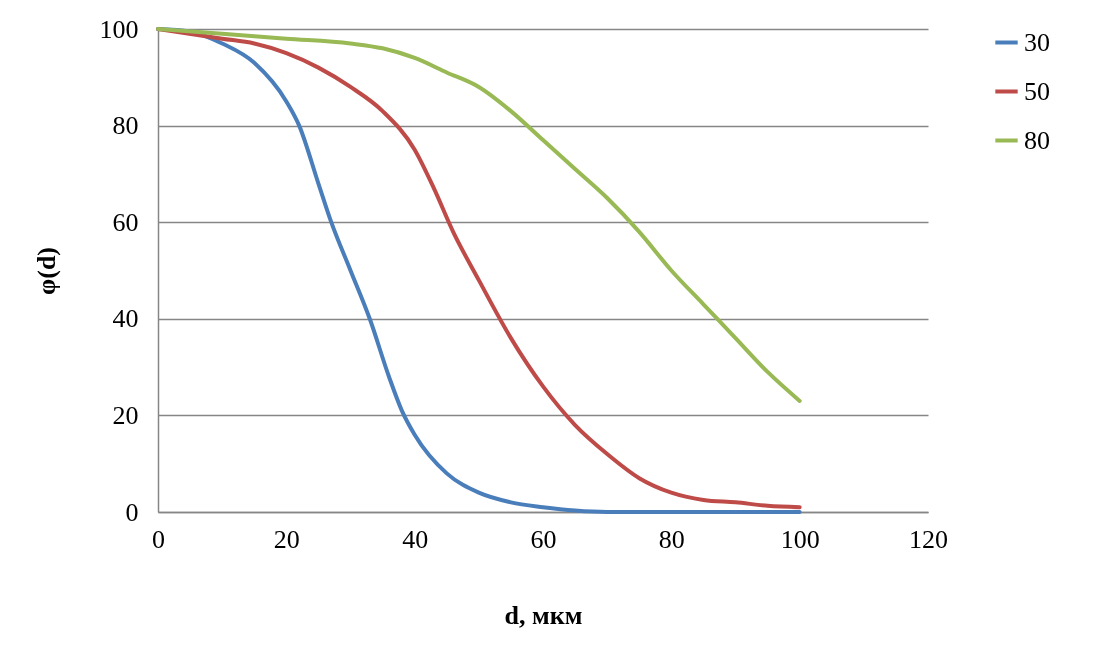  What do you see at coordinates (46, 271) in the screenshot?
I see `y-axis-title: φ(d)` at bounding box center [46, 271].